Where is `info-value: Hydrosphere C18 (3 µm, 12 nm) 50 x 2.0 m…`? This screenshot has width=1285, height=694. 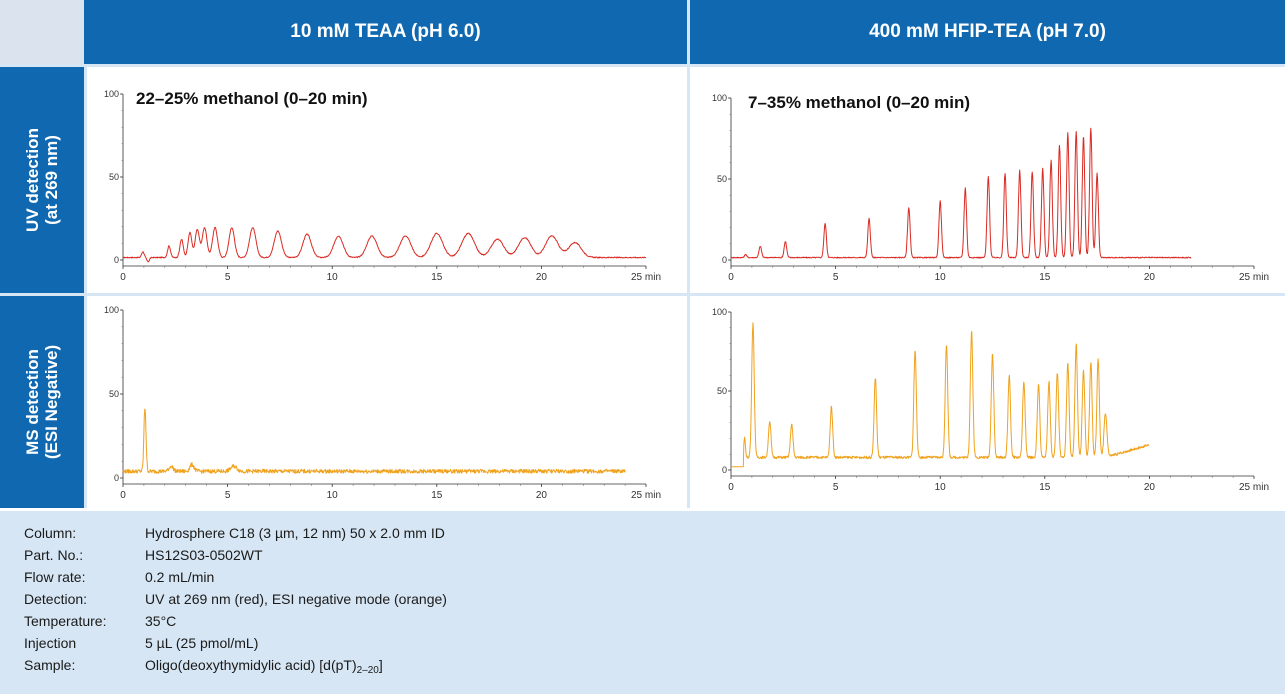 info-value: Hydrosphere C18 (3 µm, 12 nm) 50 x 2.0 m… is located at coordinates (295, 533).